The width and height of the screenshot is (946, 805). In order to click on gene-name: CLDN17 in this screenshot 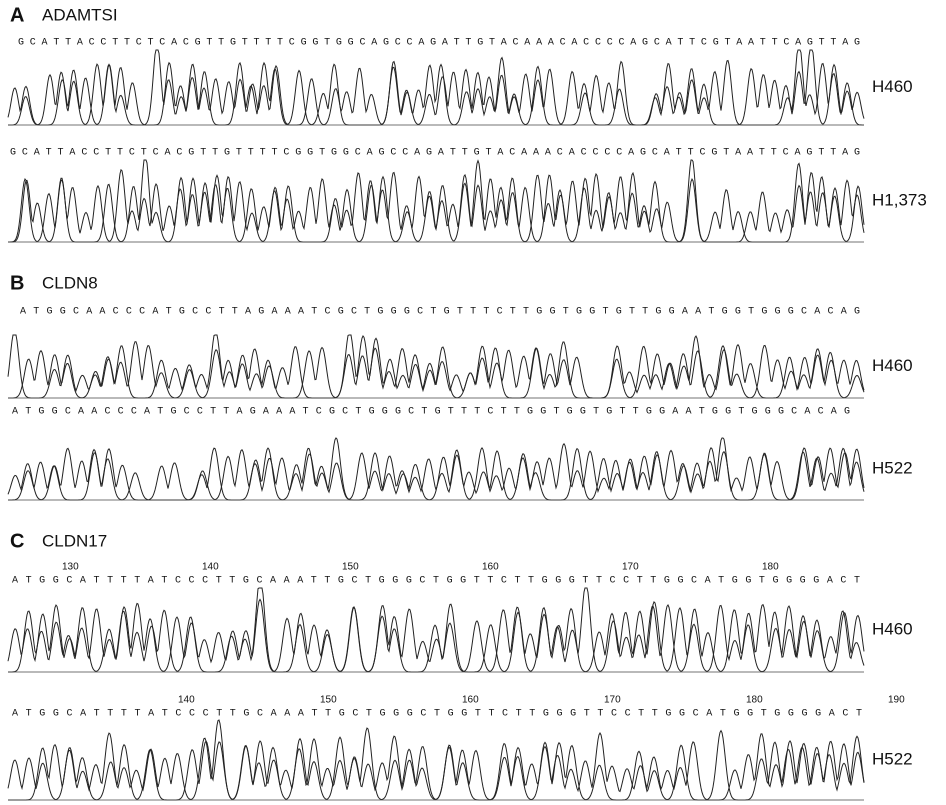, I will do `click(74, 540)`.